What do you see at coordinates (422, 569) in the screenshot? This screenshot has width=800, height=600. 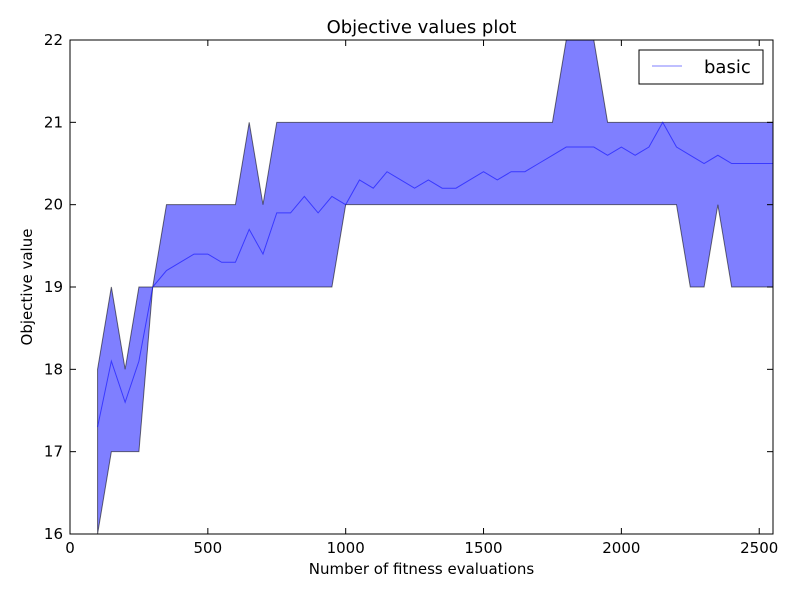 I see `x-axis-label: Number of fitness evaluations` at bounding box center [422, 569].